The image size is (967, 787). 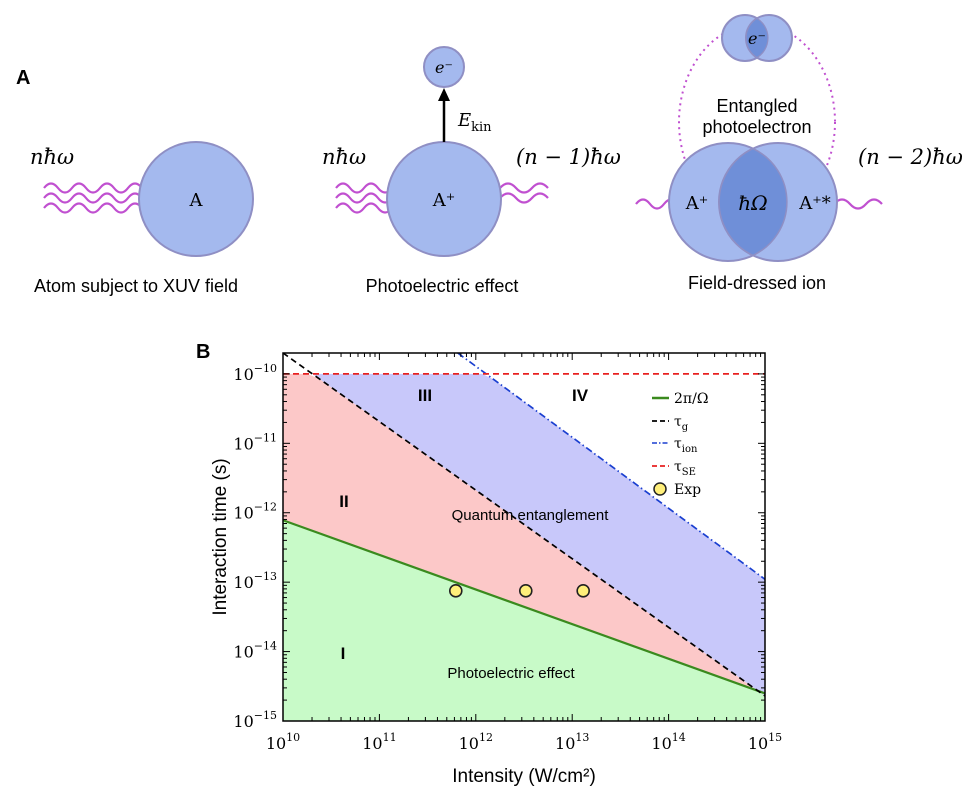 What do you see at coordinates (765, 742) in the screenshot?
I see `x-tick-label: 1015` at bounding box center [765, 742].